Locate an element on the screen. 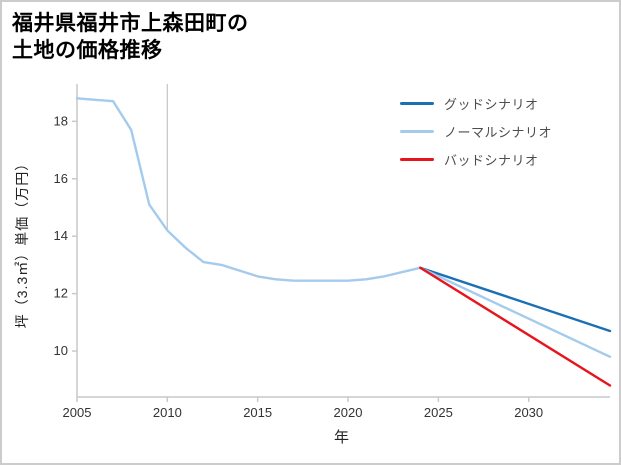  chart-title: 福井県福井市上森田町の 土地の価格推移 is located at coordinates (130, 37).